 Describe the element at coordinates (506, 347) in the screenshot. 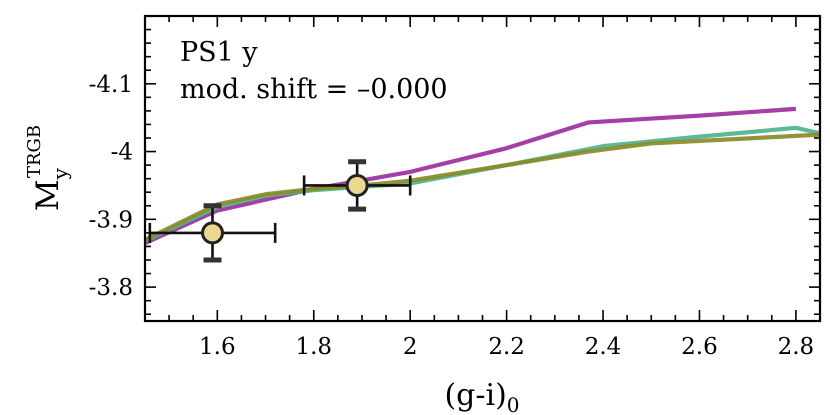

I see `x-tick-label: 2.2` at that location.